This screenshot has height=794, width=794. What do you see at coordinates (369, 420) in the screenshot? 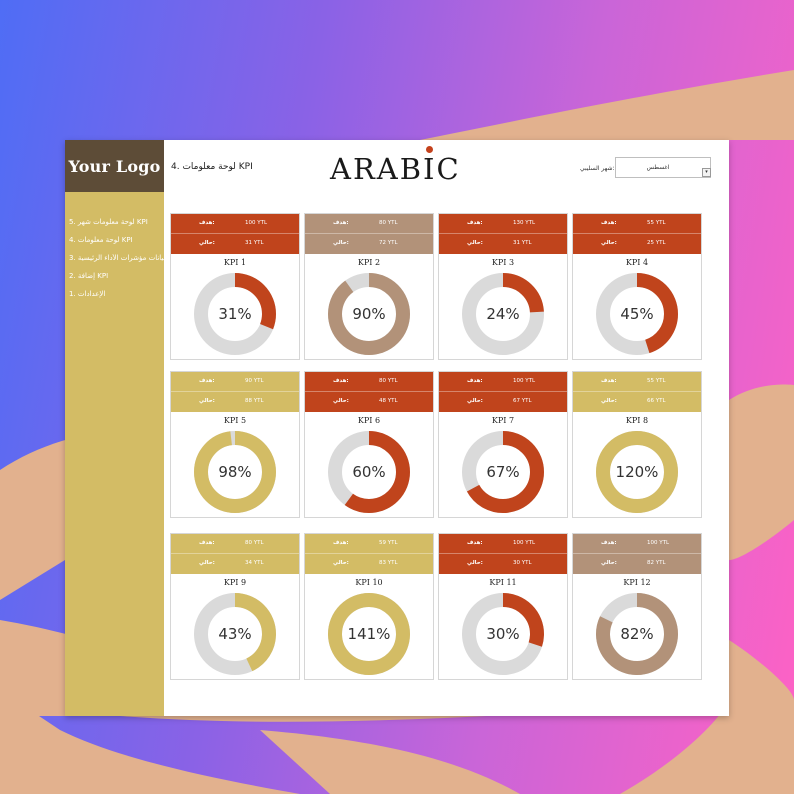
I see `kpi-name: KPI 6` at bounding box center [369, 420].